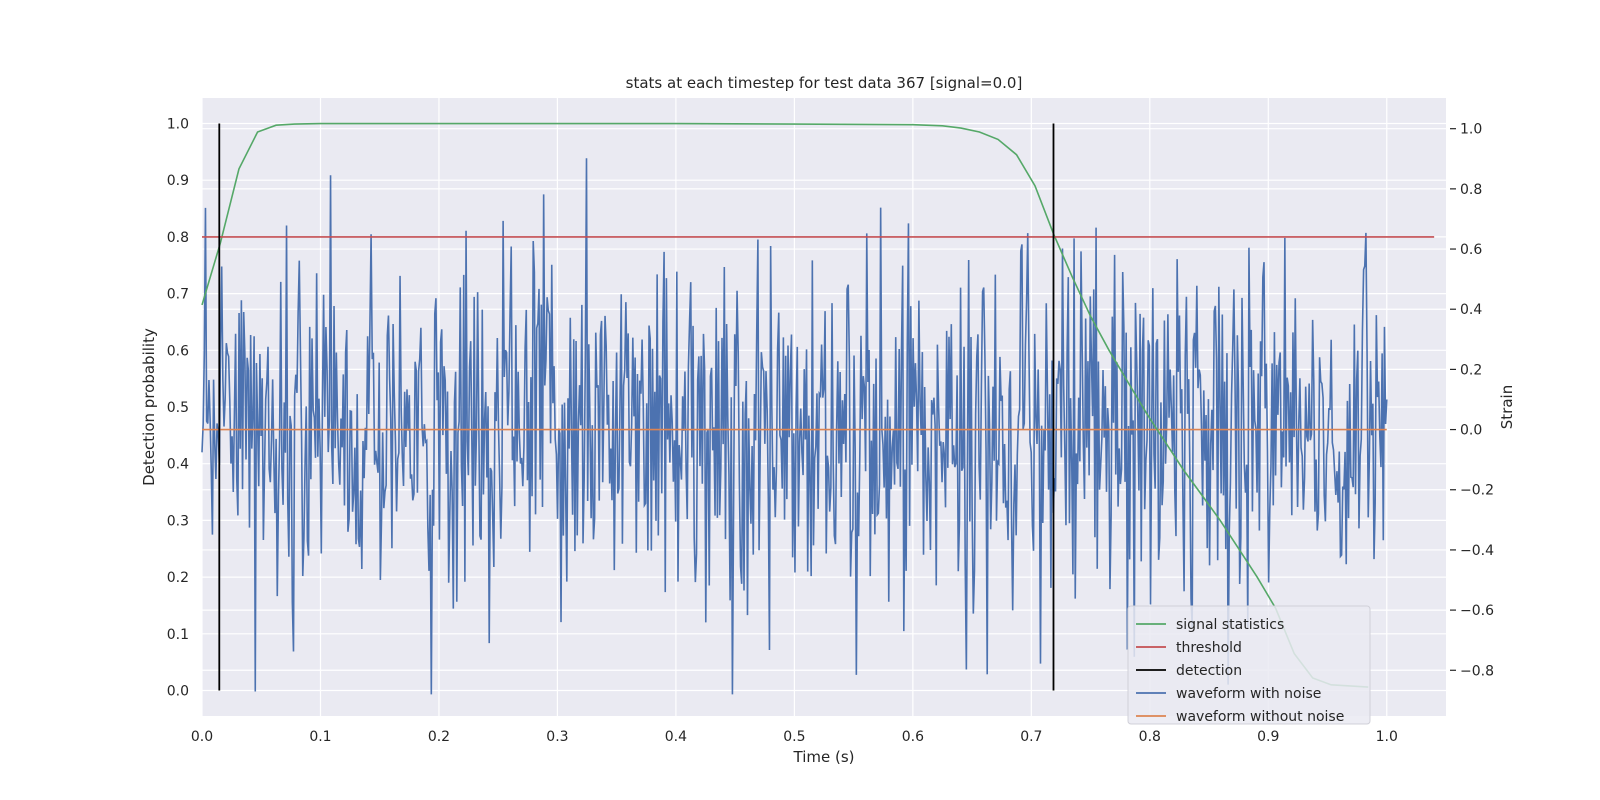 This screenshot has height=800, width=1600. I want to click on y-tick-label-6: 0.6, so click(178, 351).